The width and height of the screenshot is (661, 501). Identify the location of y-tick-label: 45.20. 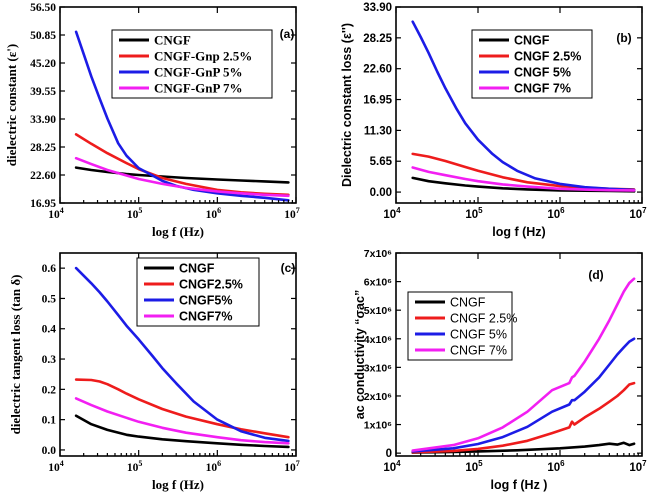
(43, 64).